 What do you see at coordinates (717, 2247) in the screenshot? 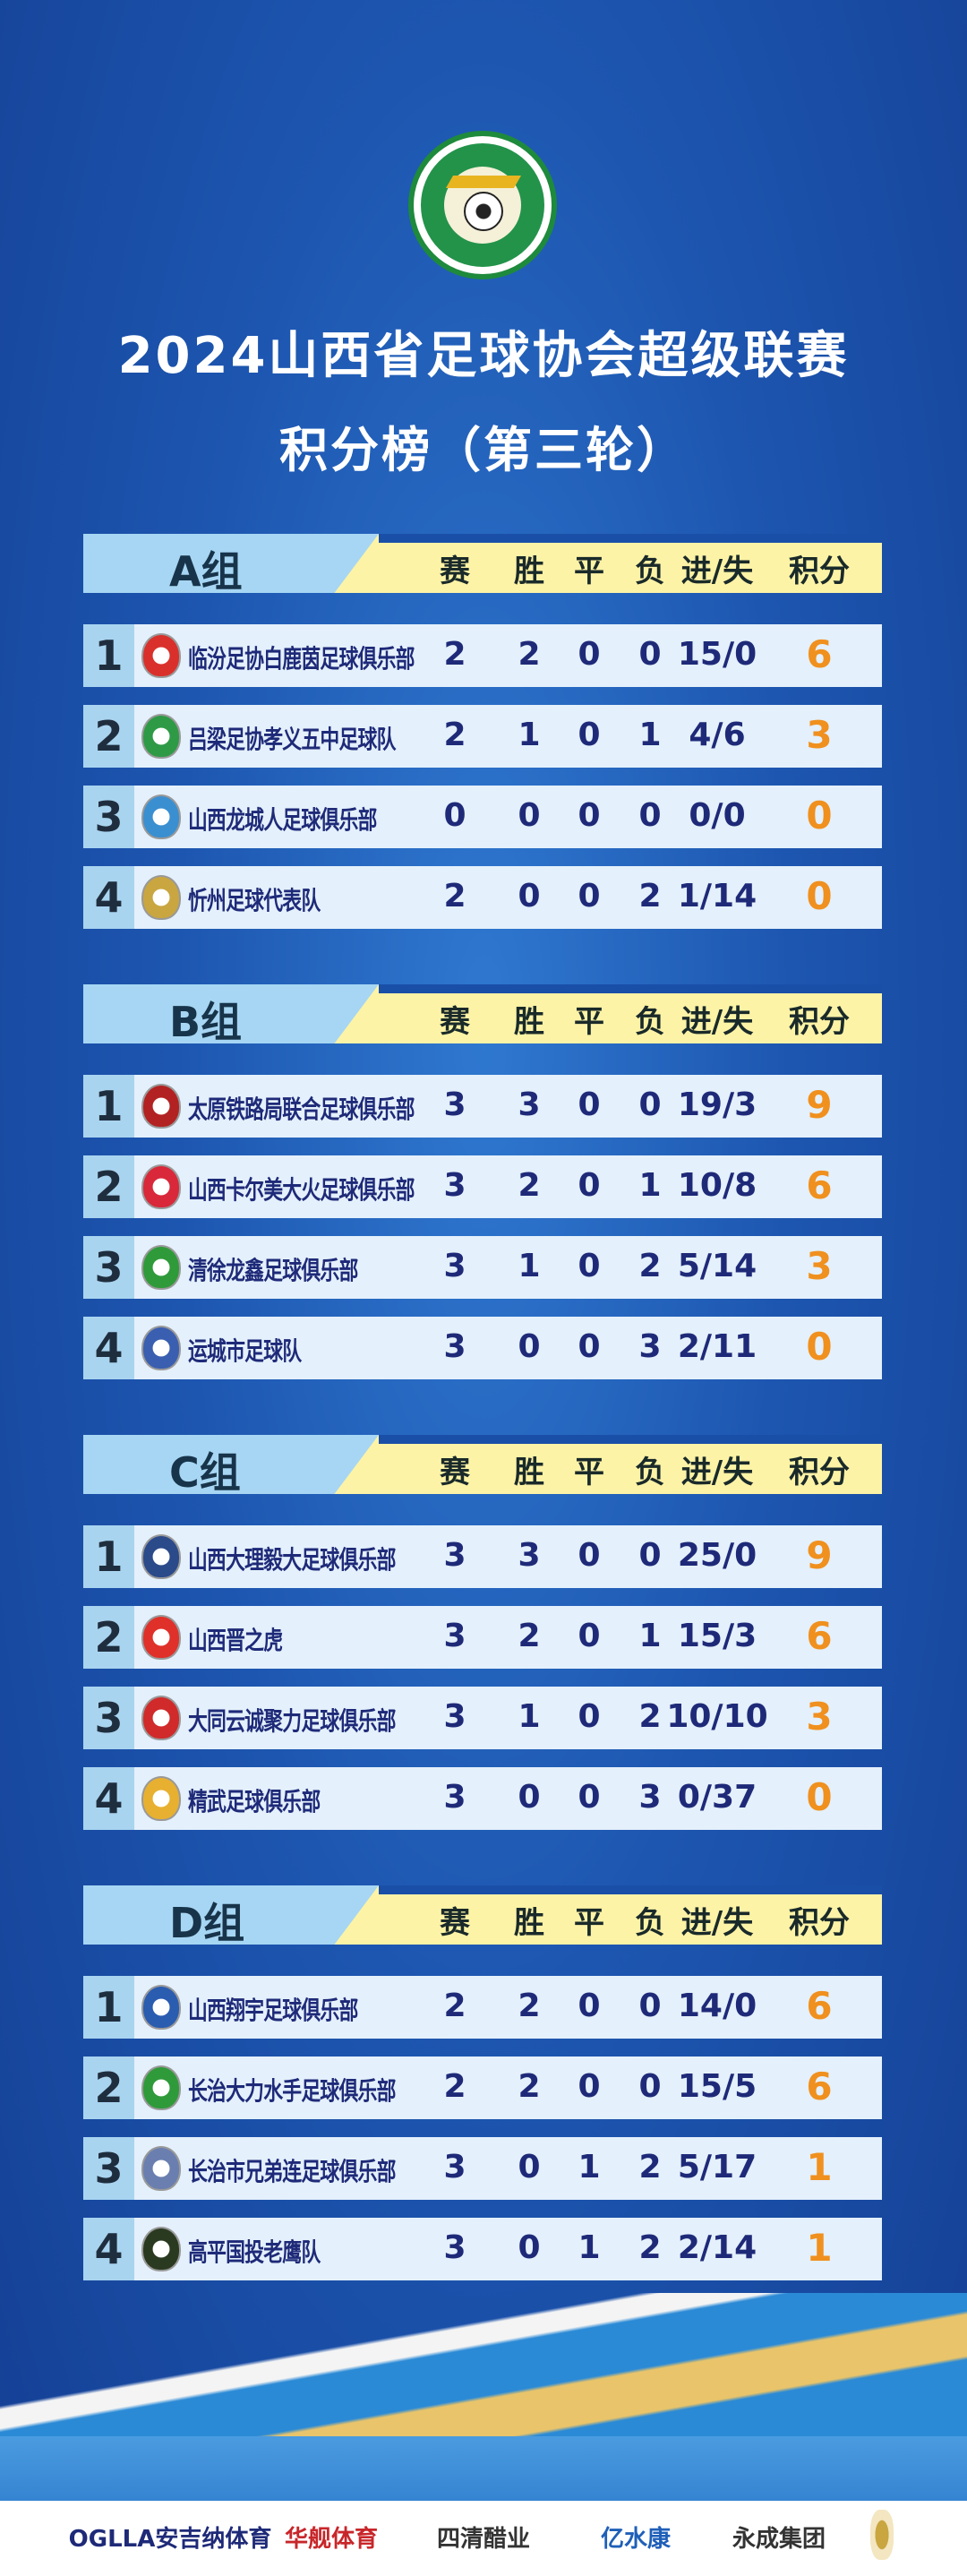
I see `stat-goals: 2/14` at bounding box center [717, 2247].